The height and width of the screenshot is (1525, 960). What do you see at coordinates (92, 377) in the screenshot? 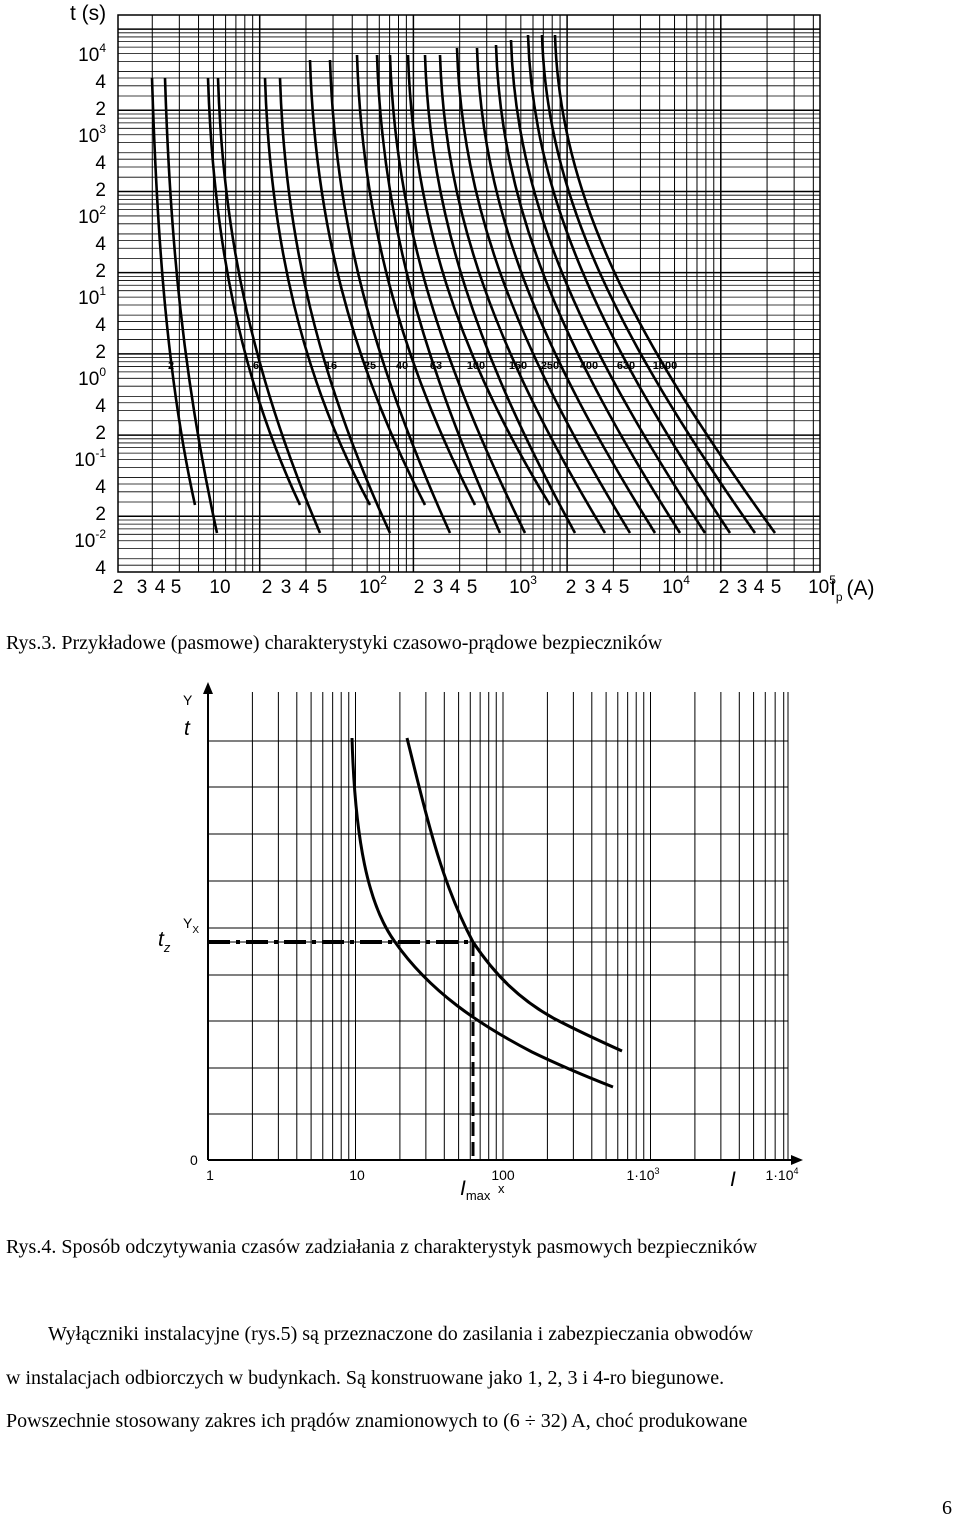
I see `y-tick-label: 10⁰` at bounding box center [92, 377].